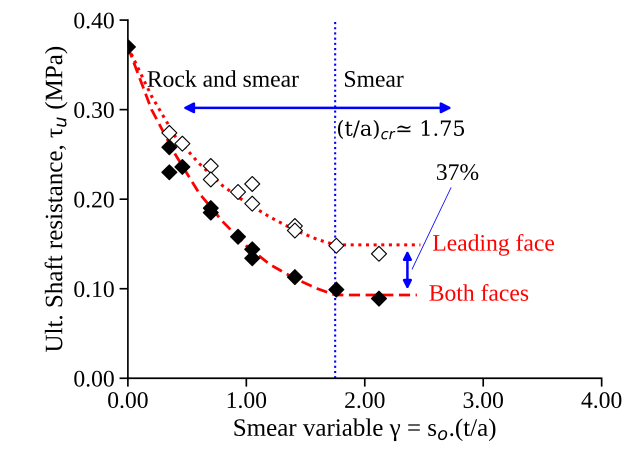  Describe the element at coordinates (128, 400) in the screenshot. I see `x-tick-label: 0.00` at that location.